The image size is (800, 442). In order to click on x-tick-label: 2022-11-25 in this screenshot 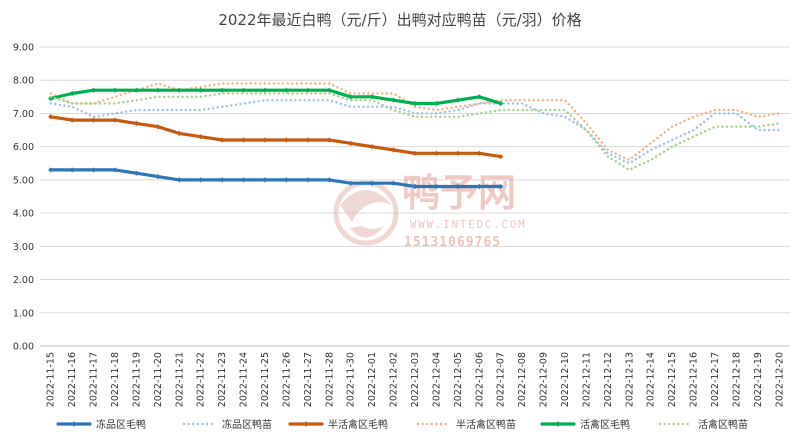, I will do `click(265, 379)`.